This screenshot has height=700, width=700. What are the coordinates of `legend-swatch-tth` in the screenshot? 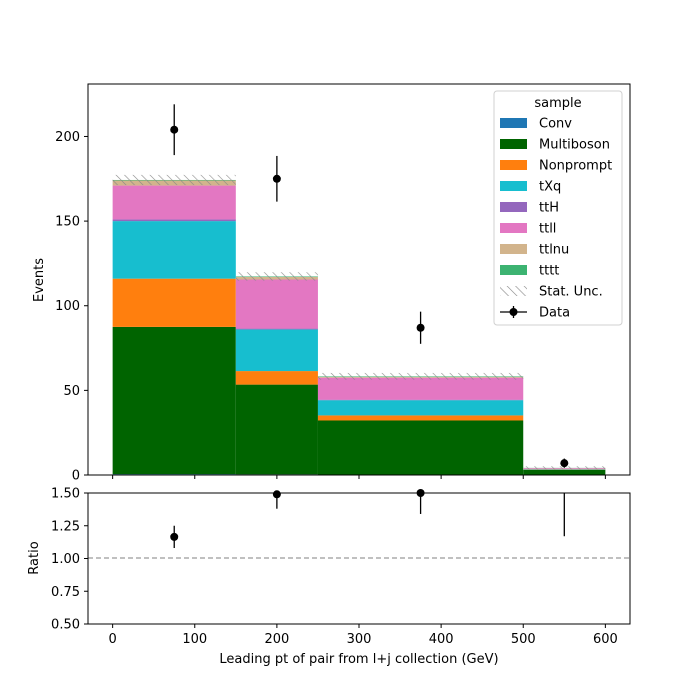 It's located at (513, 207).